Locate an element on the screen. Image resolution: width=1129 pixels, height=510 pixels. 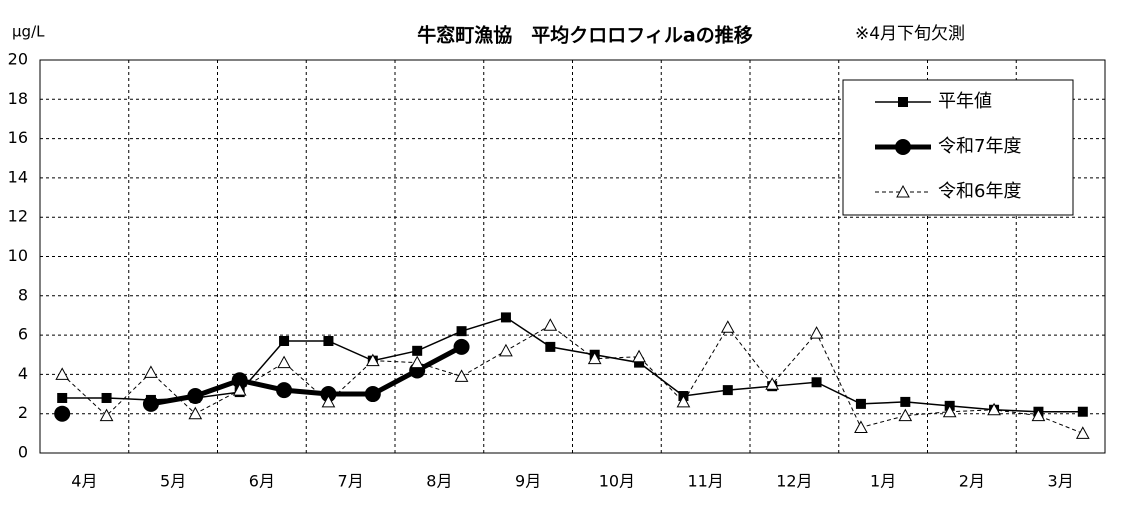
note: ※4月下旬欠測 is located at coordinates (910, 34).